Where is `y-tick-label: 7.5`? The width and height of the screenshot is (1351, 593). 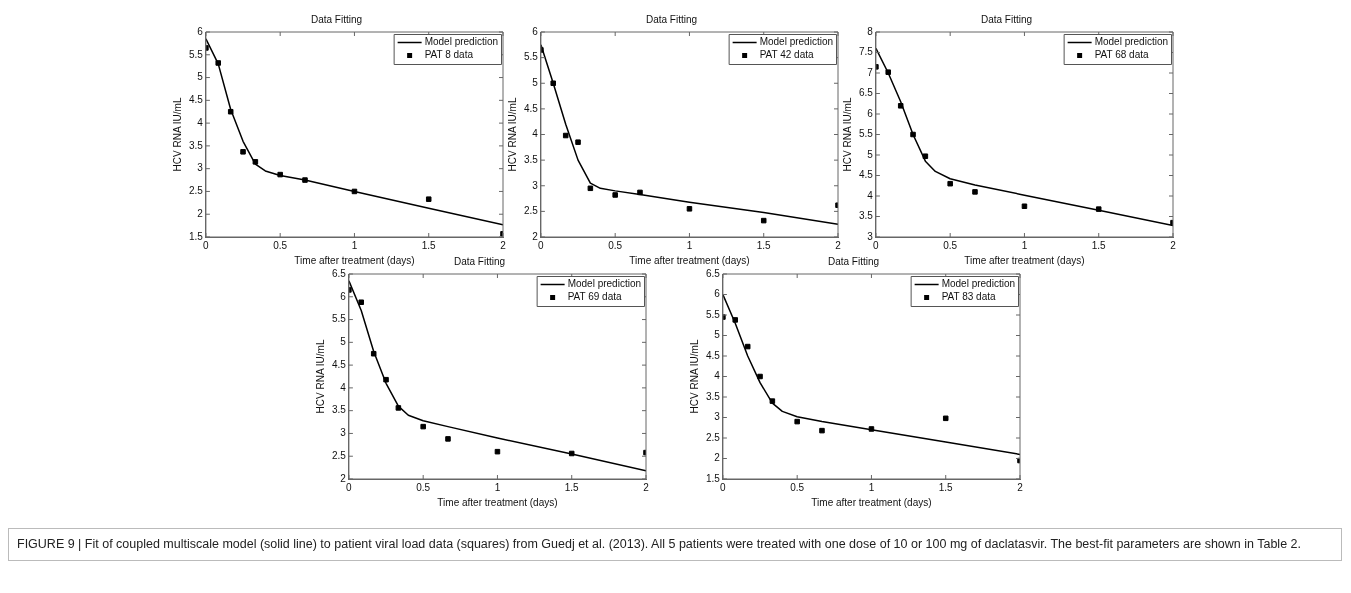 y-tick-label: 7.5 is located at coordinates (866, 52).